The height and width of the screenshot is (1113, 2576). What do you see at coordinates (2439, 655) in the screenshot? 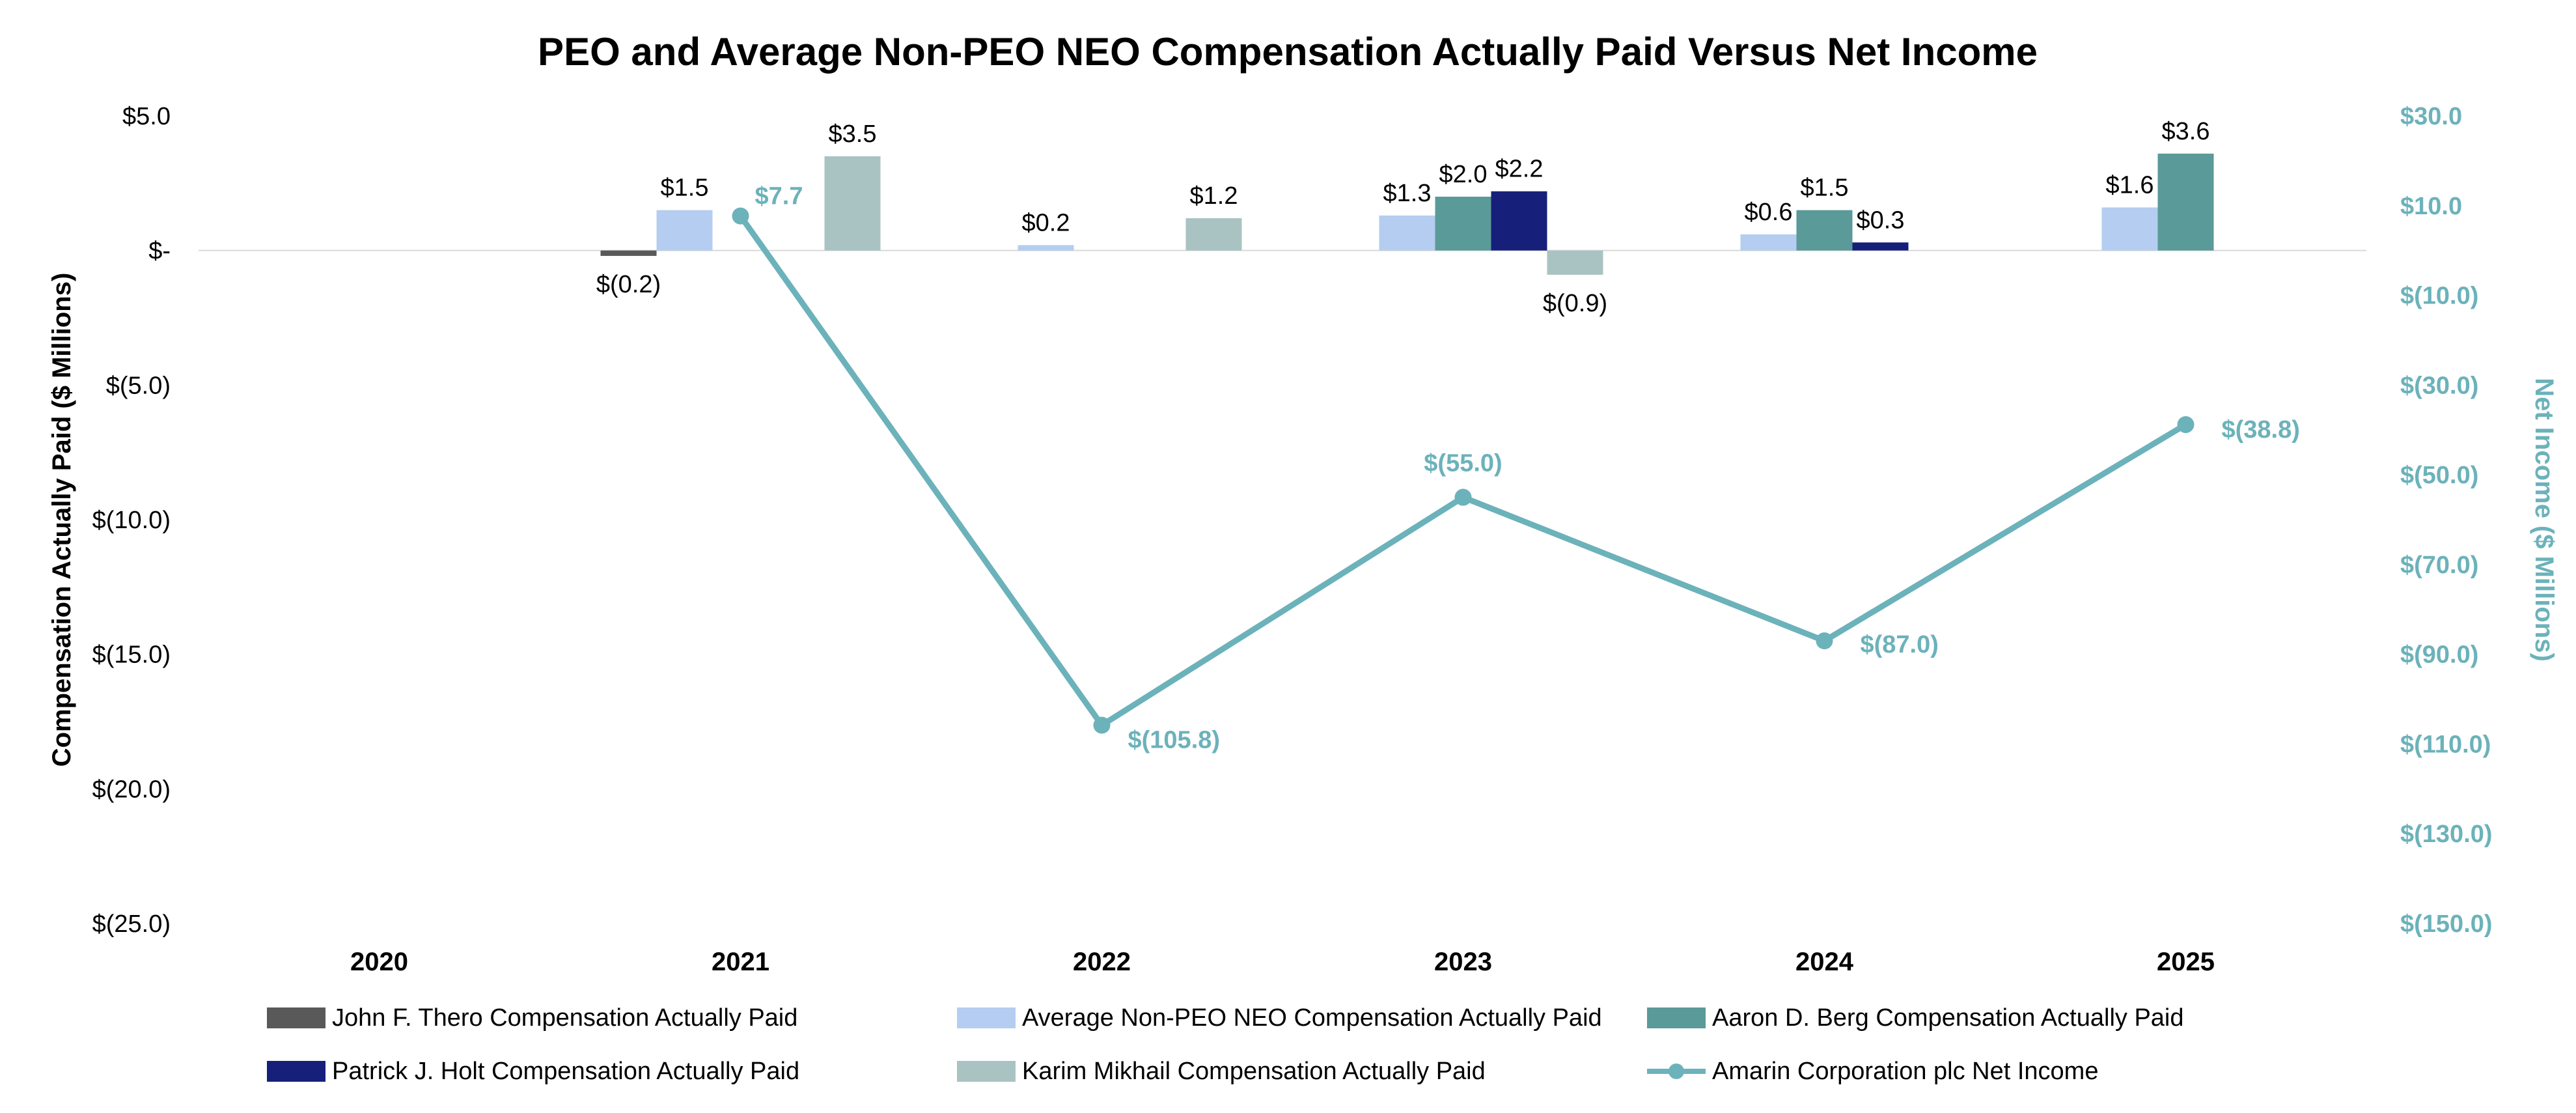
I see `y-right-tick-label: $(90.0)` at bounding box center [2439, 655].